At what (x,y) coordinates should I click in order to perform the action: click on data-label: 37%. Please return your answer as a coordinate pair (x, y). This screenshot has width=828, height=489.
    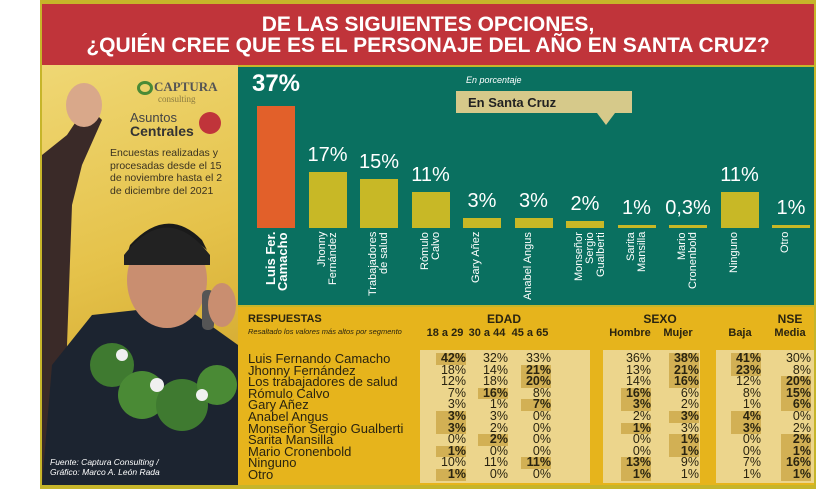
    Looking at the image, I should click on (276, 83).